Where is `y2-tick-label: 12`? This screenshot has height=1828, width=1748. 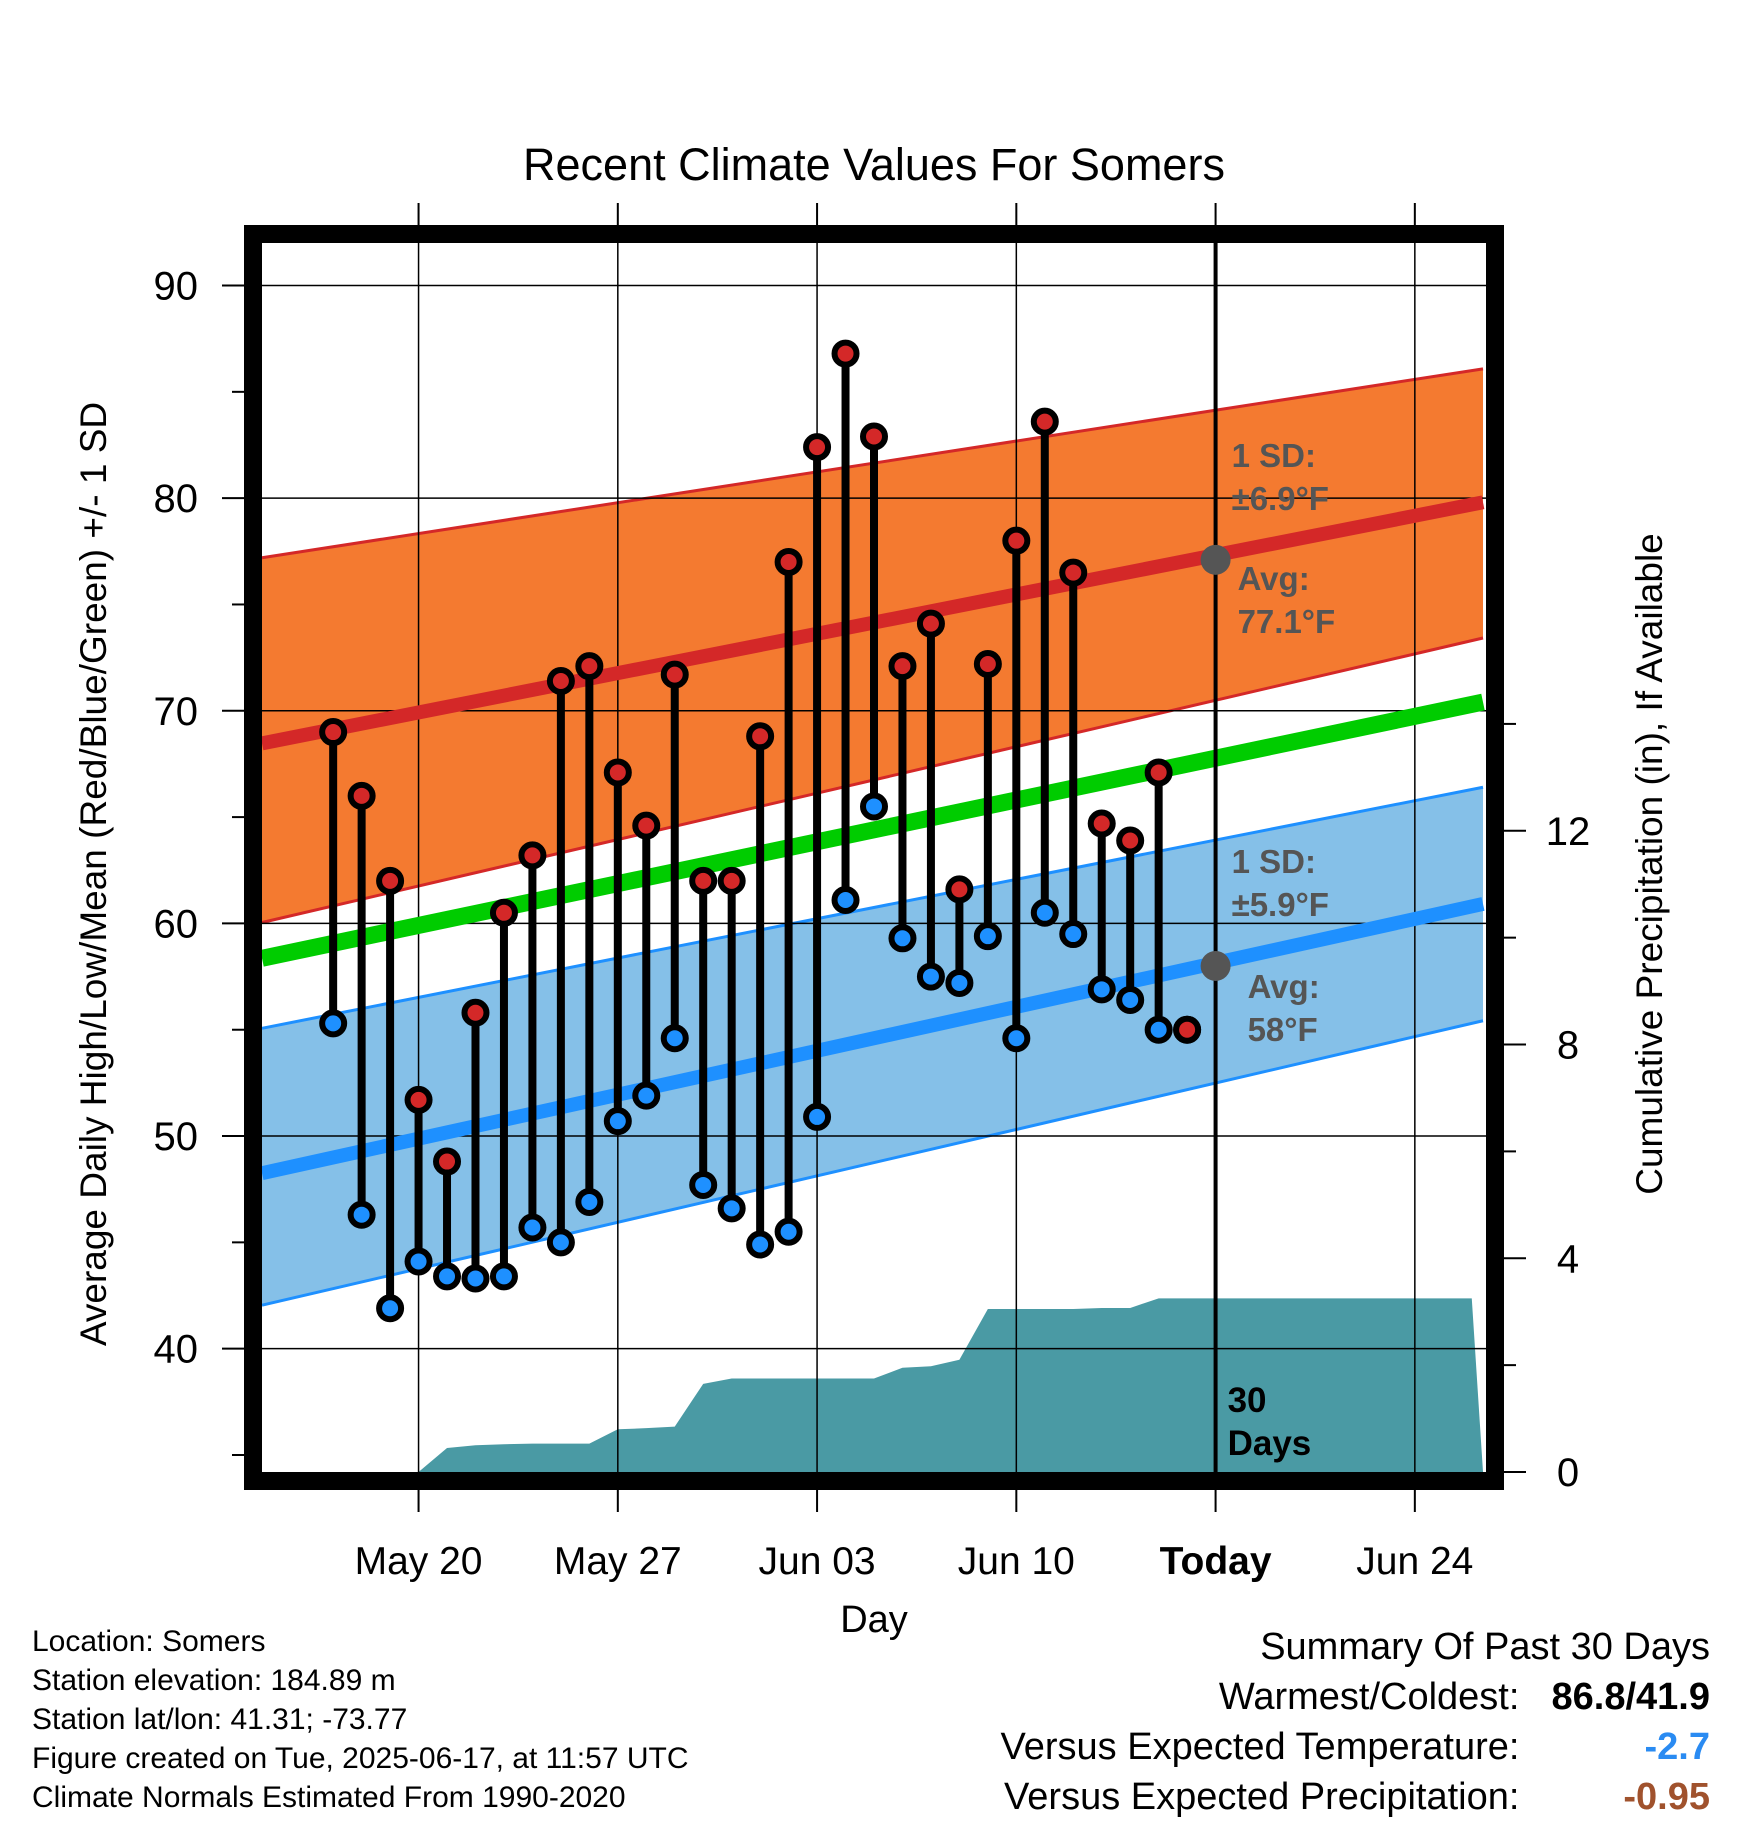 y2-tick-label: 12 is located at coordinates (1568, 832).